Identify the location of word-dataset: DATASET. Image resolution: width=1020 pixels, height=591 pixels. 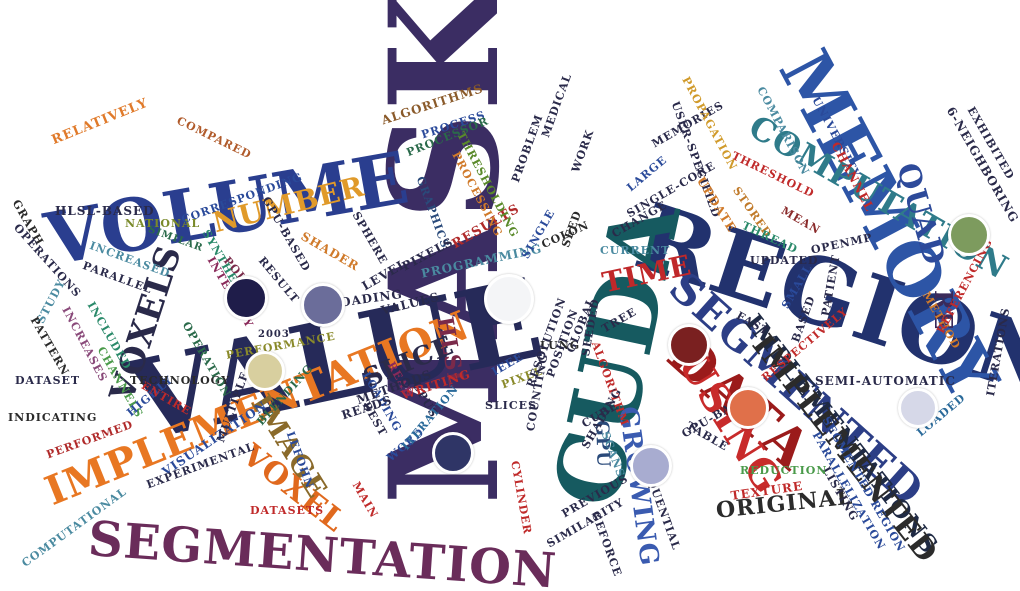
(48, 380).